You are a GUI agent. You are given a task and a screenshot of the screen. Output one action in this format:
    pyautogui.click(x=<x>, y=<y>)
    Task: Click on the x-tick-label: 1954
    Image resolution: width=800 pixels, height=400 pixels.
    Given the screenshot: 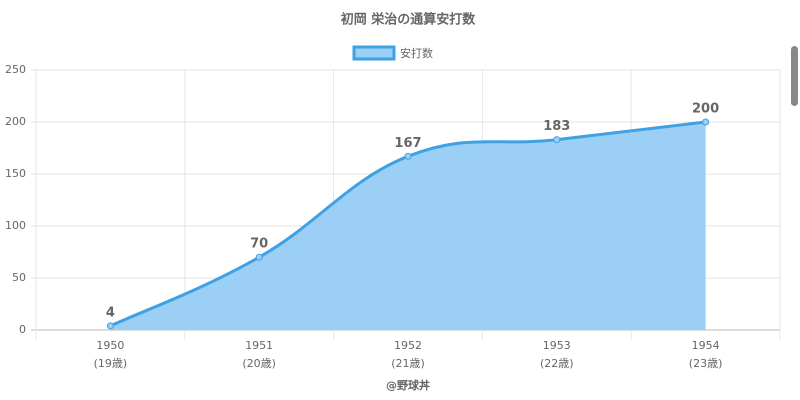 What is the action you would take?
    pyautogui.click(x=706, y=345)
    